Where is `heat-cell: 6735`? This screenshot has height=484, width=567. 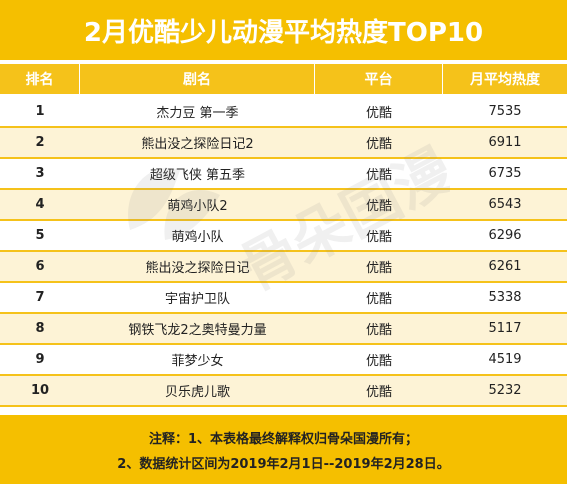
heat-cell: 6735 is located at coordinates (505, 173).